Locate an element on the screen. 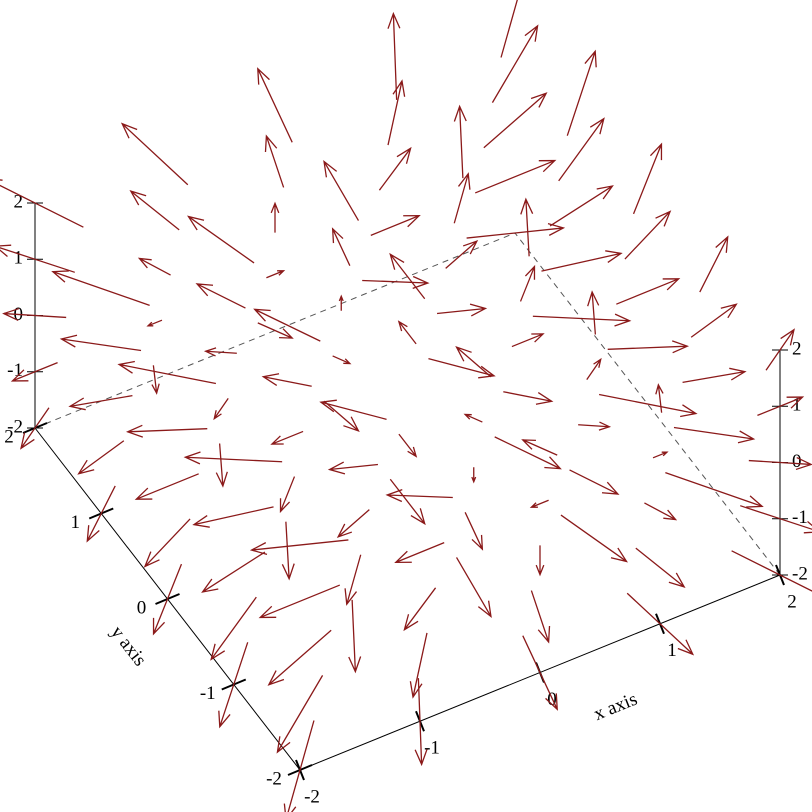 This screenshot has width=812, height=812. y-tick-label: 0 is located at coordinates (142, 607).